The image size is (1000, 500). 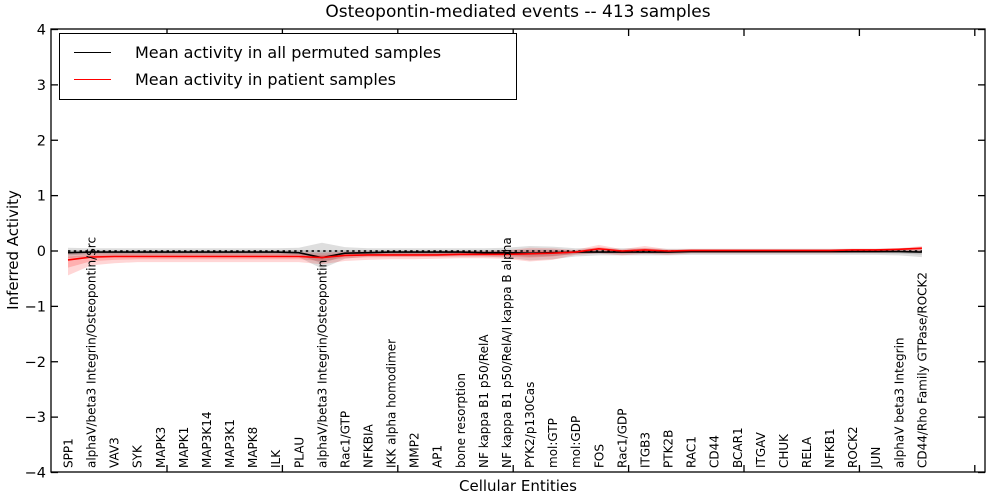 I want to click on x-category-label: alphaV beta3 Integrin, so click(x=899, y=402).